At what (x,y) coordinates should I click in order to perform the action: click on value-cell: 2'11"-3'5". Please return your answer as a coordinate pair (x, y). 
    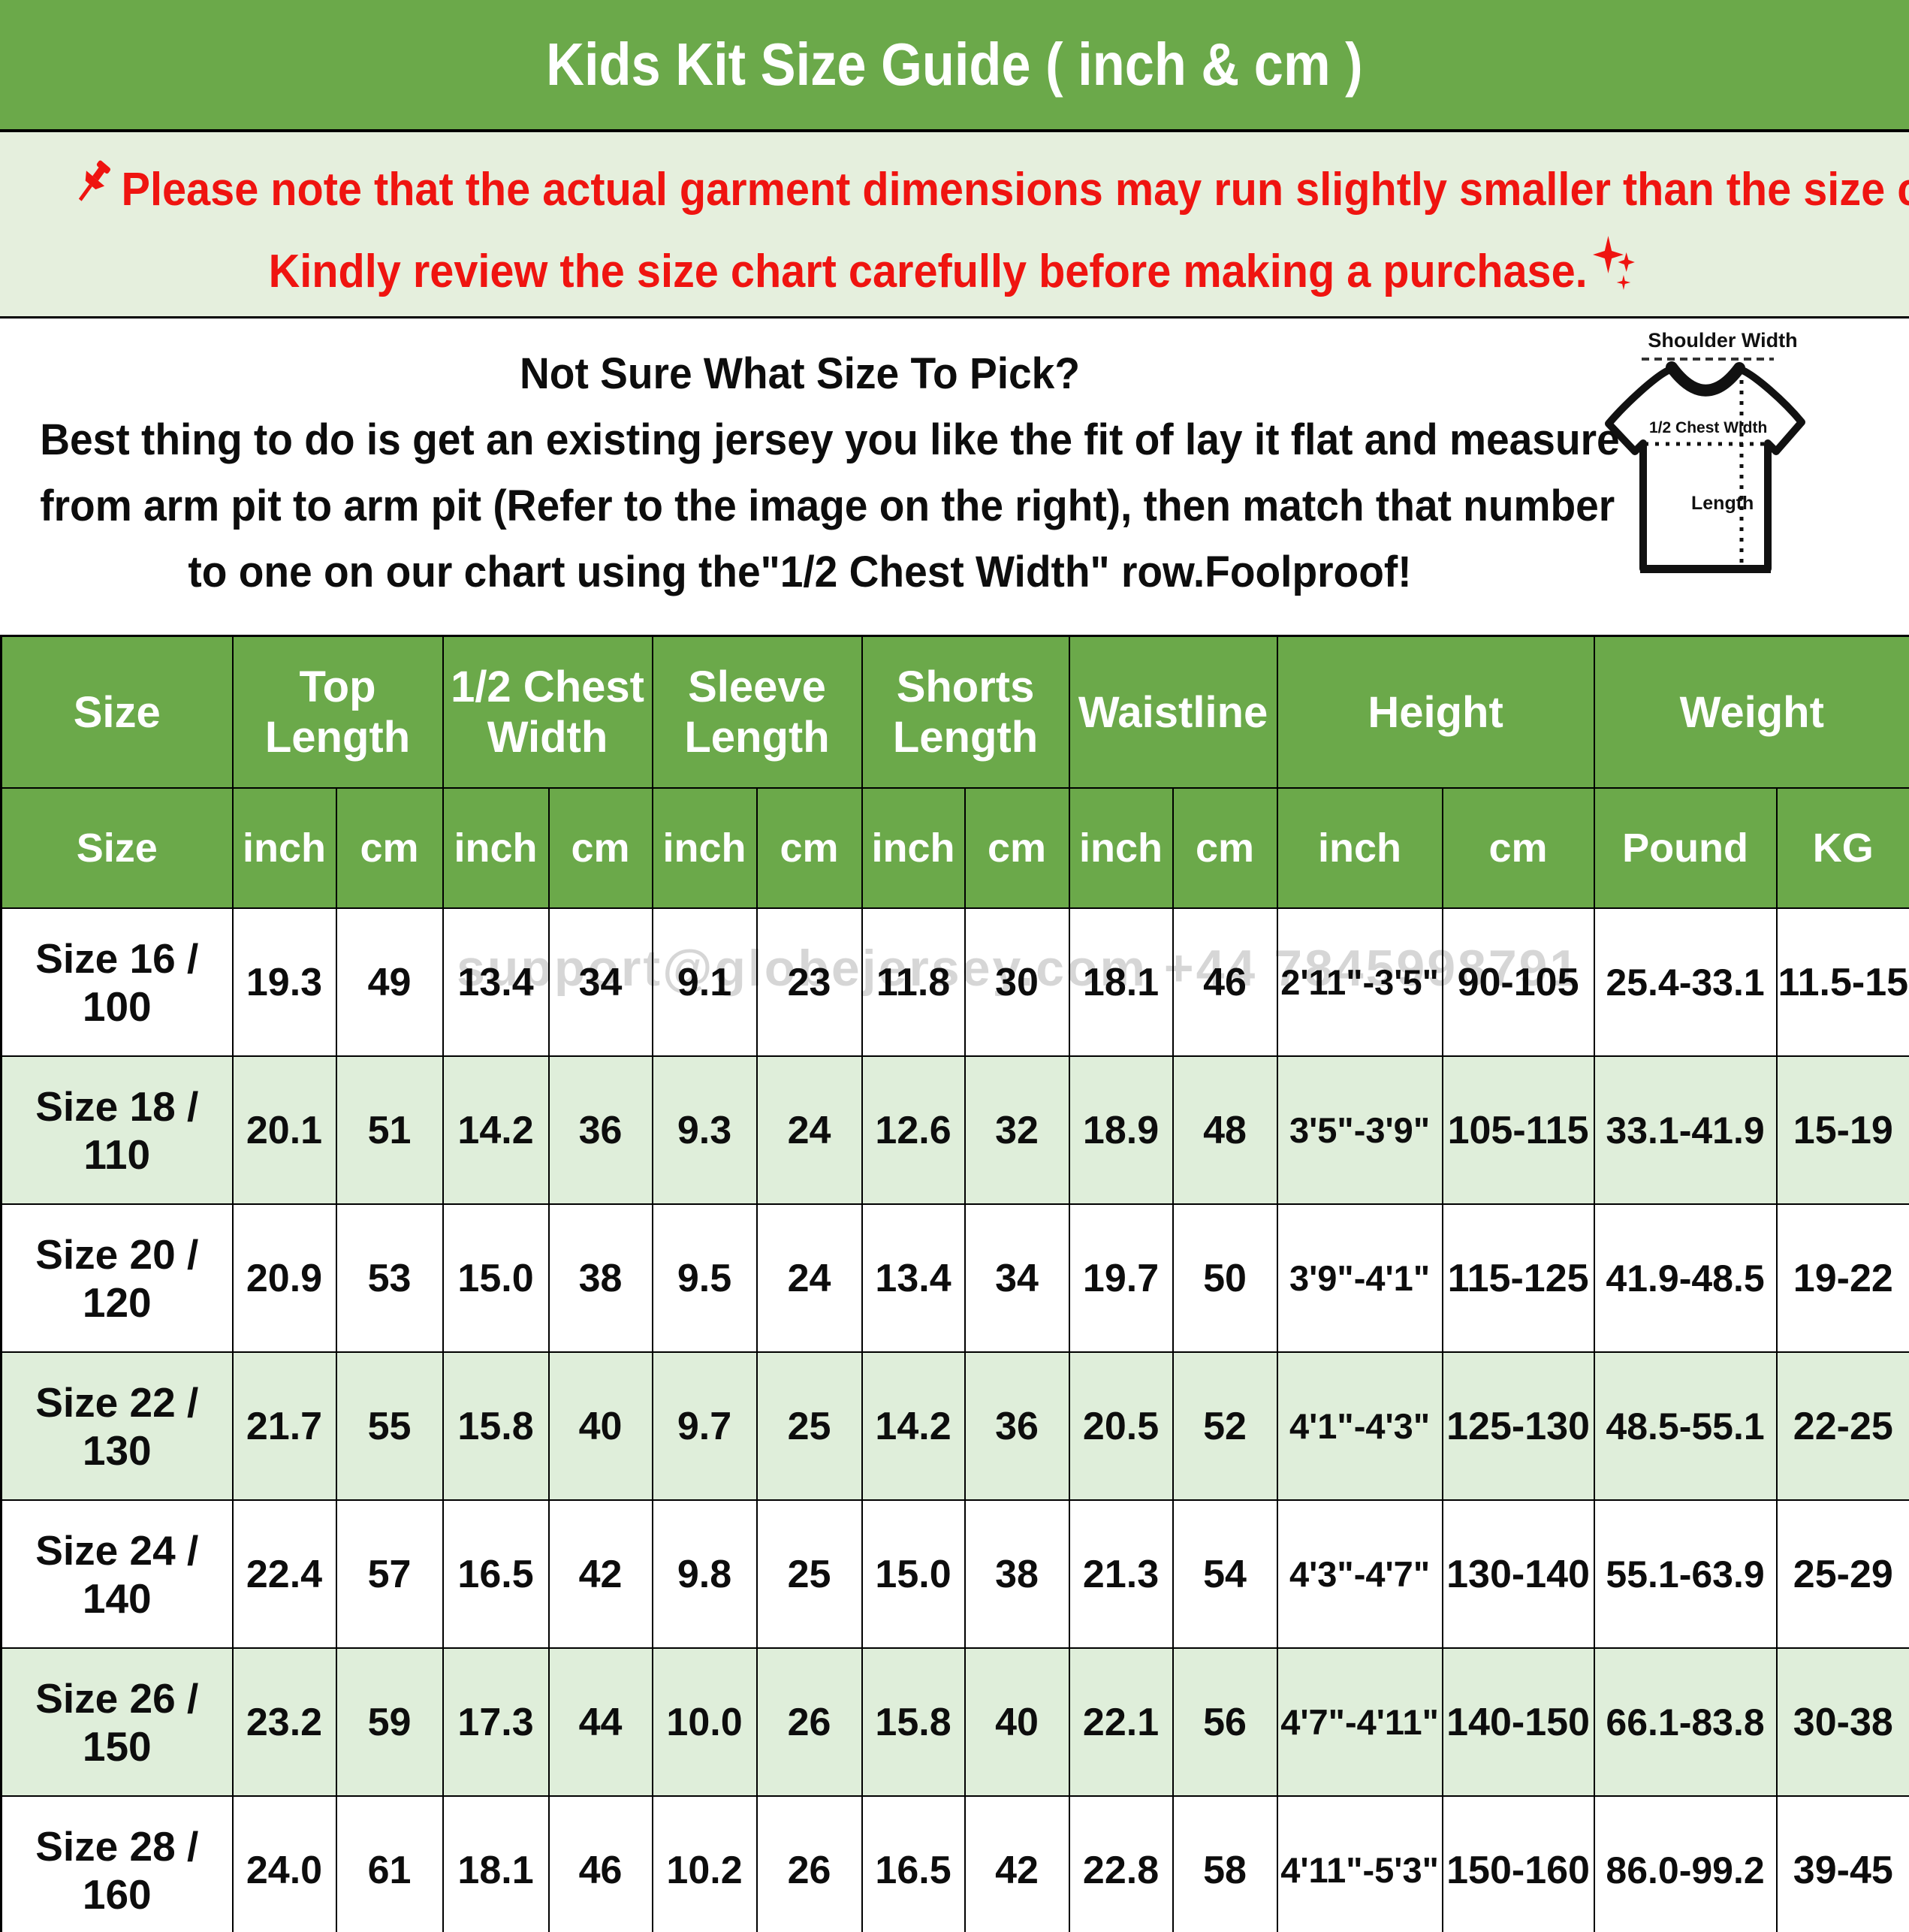
    Looking at the image, I should click on (1359, 982).